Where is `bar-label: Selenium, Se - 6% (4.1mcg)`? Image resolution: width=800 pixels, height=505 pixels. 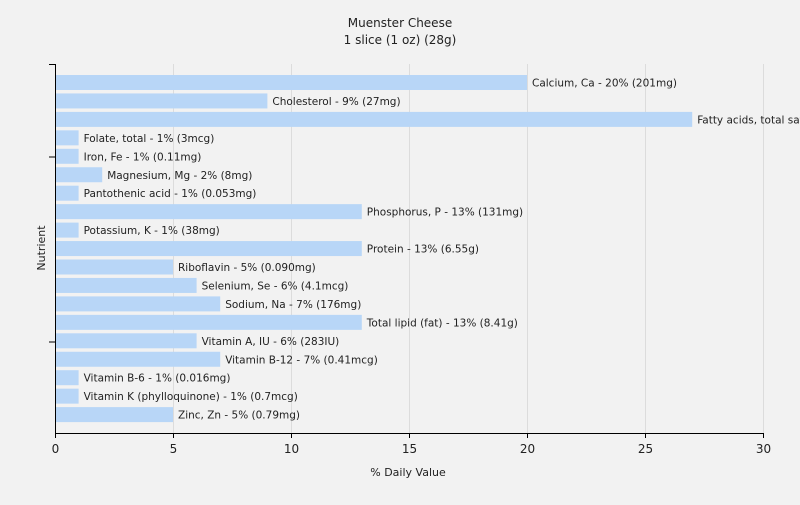
bar-label: Selenium, Se - 6% (4.1mcg) is located at coordinates (275, 286).